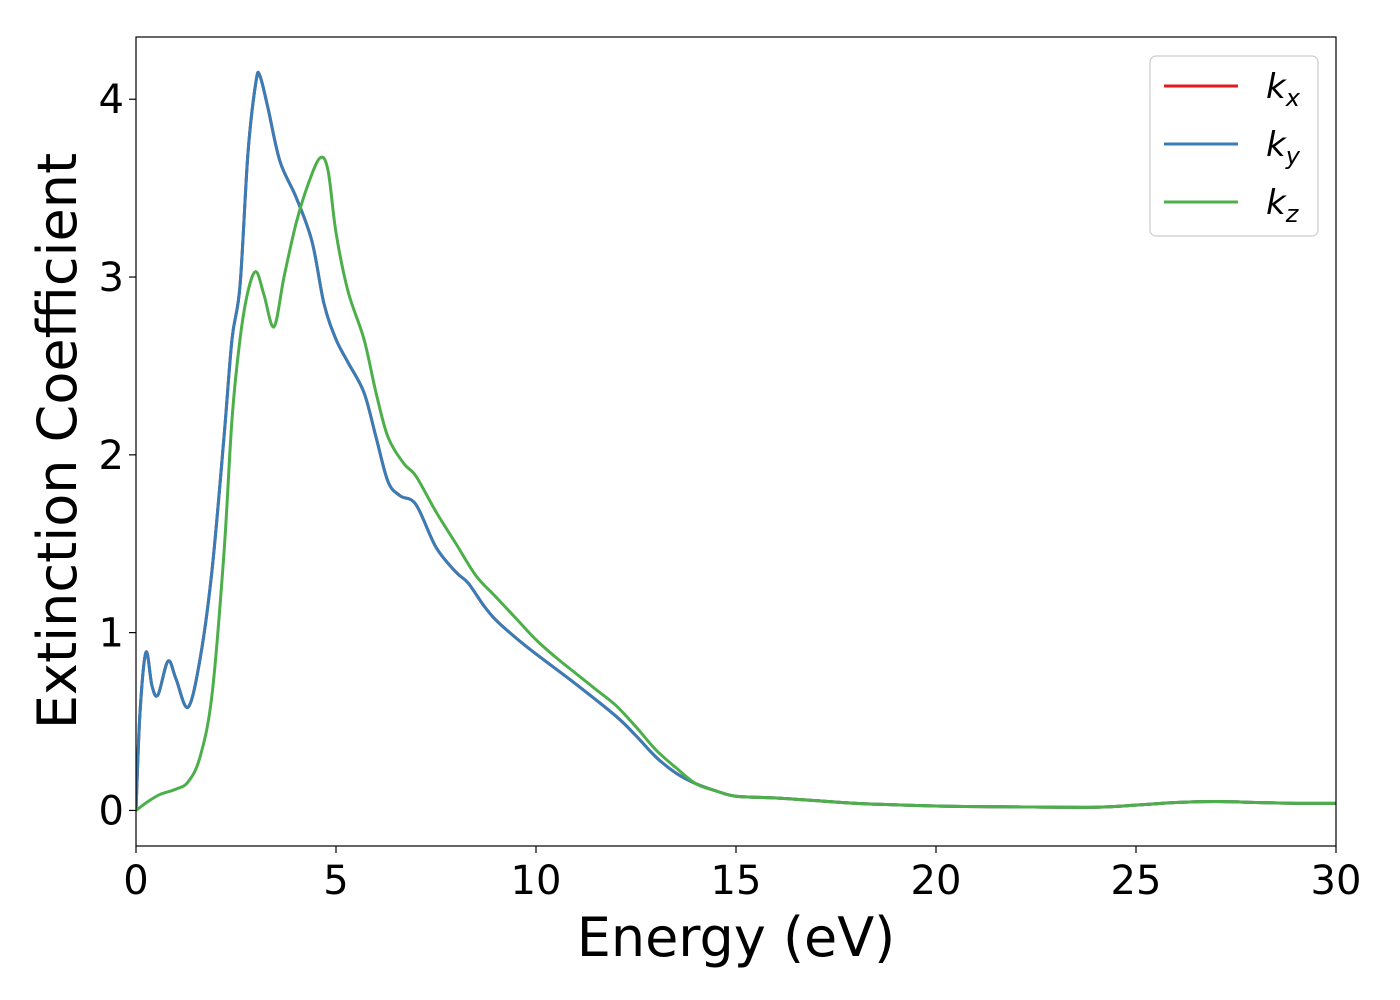 The width and height of the screenshot is (1400, 1000). What do you see at coordinates (936, 881) in the screenshot?
I see `x-tick-label: 20` at bounding box center [936, 881].